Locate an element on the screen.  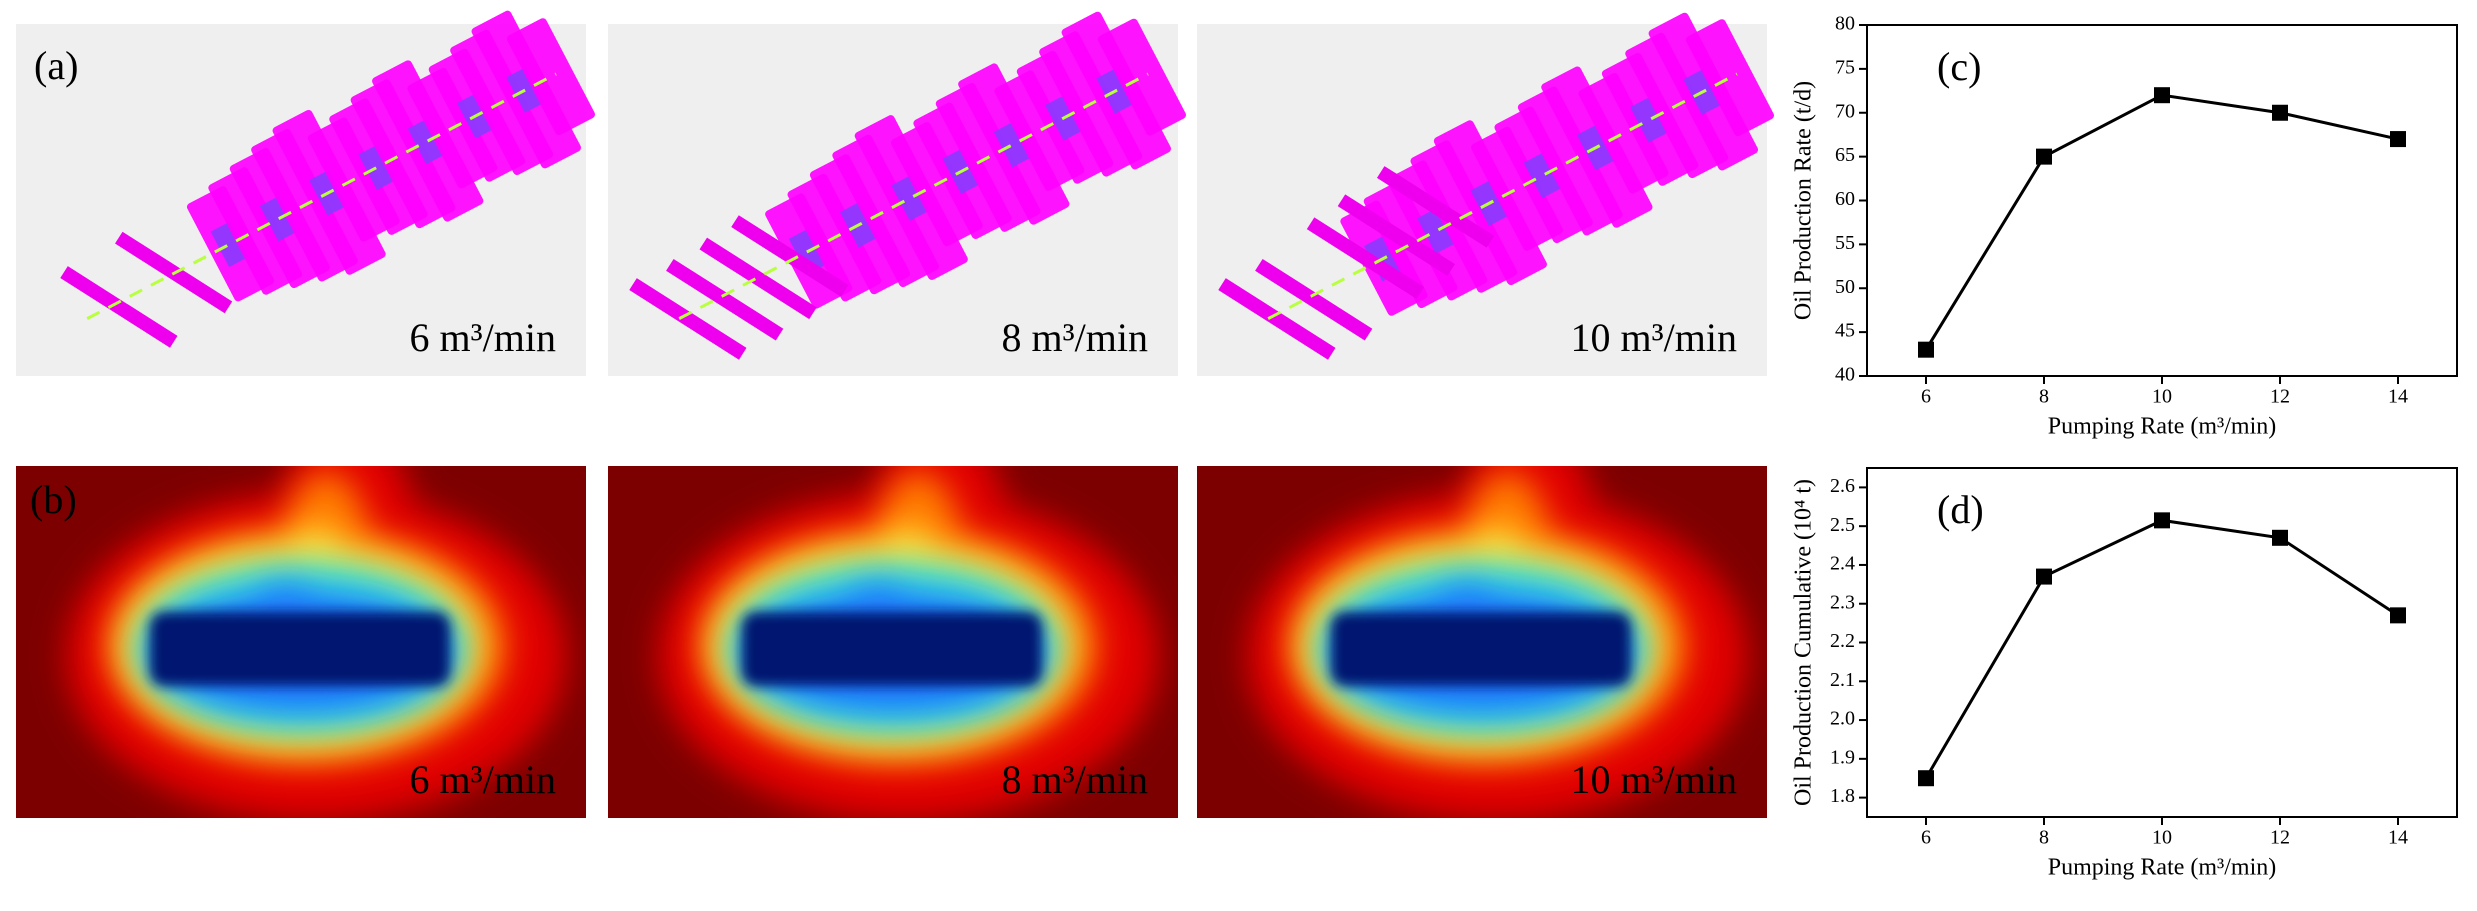
y-tick-label: 1.9 is located at coordinates (1842, 757).